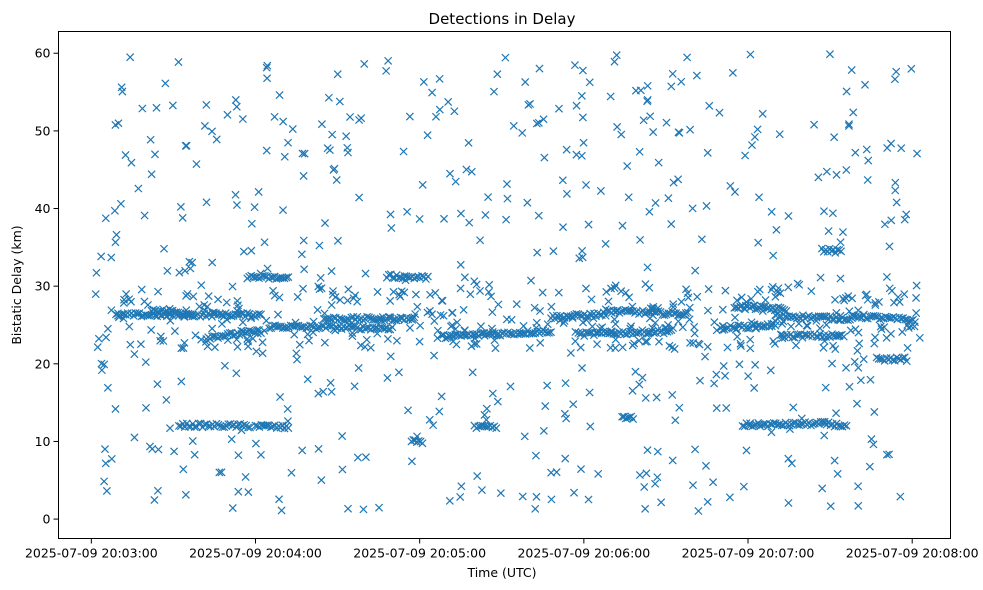 Image resolution: width=983 pixels, height=590 pixels. Describe the element at coordinates (47, 286) in the screenshot. I see `y-axis: 0 10 20 30 40 50 60` at that location.